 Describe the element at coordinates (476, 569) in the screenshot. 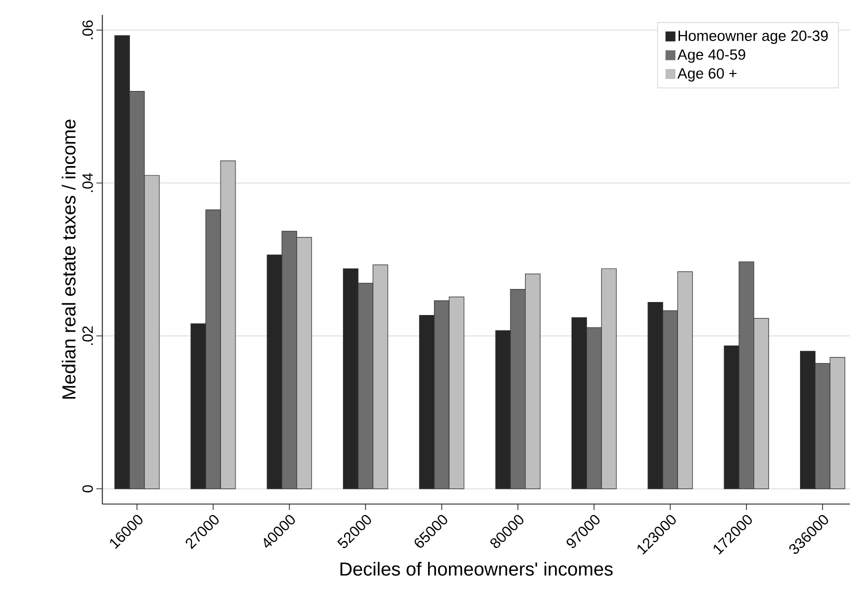

I see `x-axis-title: Deciles of homeowners' incomes` at that location.